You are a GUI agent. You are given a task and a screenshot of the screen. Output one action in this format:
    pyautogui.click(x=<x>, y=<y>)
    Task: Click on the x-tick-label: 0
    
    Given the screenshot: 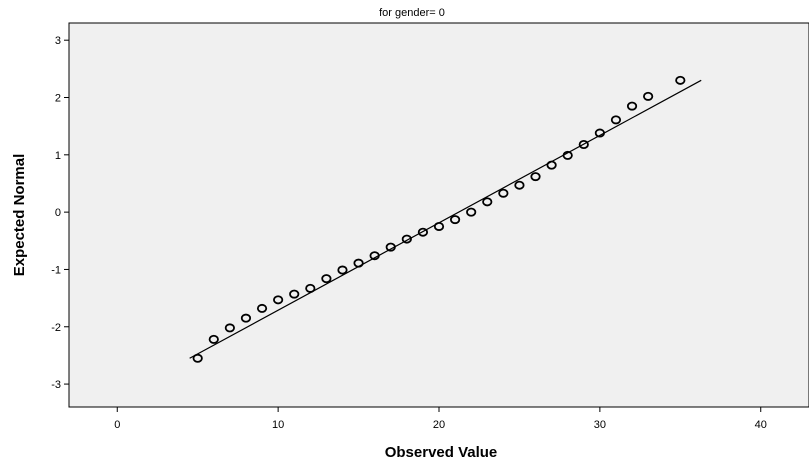 What is the action you would take?
    pyautogui.click(x=117, y=425)
    